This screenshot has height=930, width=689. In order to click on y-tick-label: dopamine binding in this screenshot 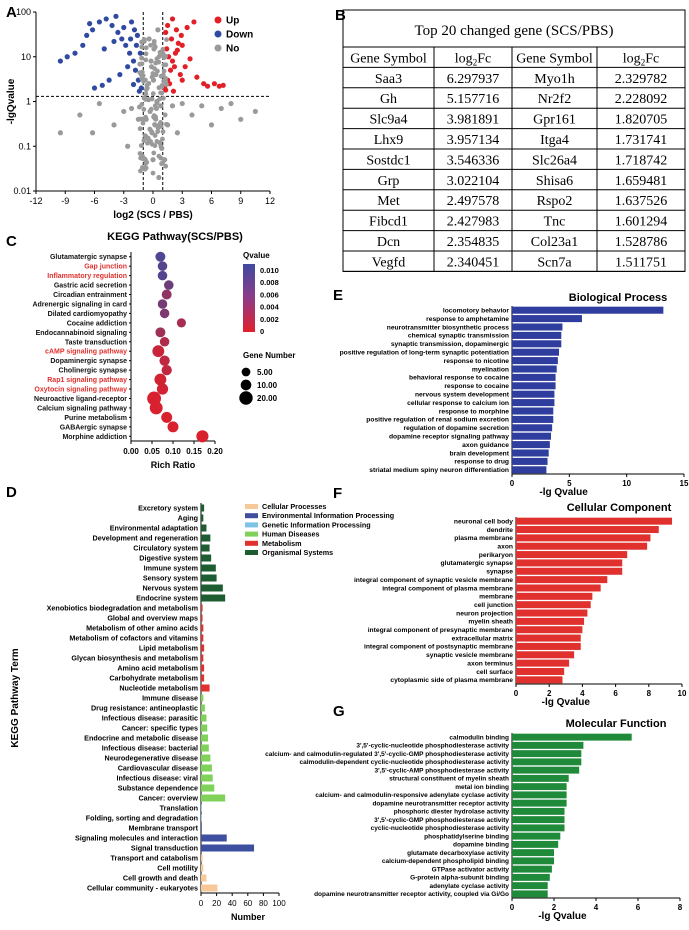, I will do `click(481, 845)`.